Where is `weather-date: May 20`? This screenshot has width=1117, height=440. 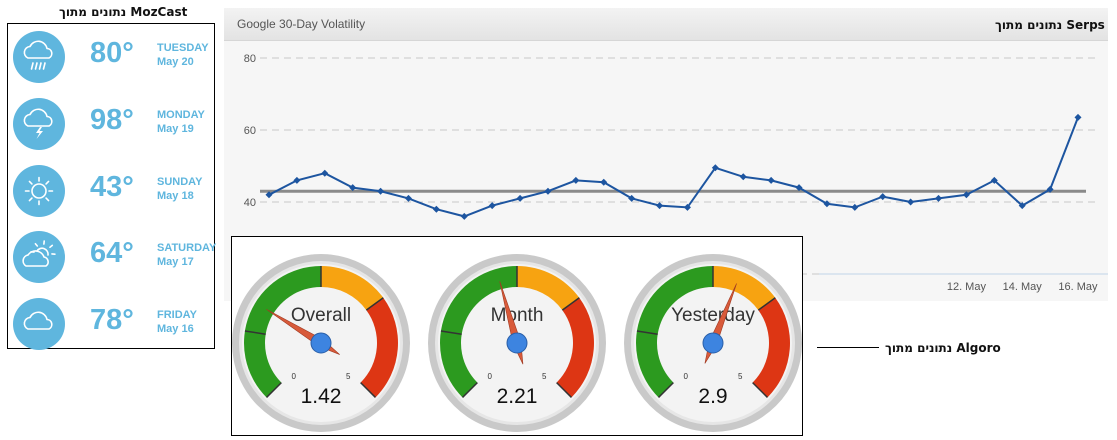
weather-date: May 20 is located at coordinates (175, 62).